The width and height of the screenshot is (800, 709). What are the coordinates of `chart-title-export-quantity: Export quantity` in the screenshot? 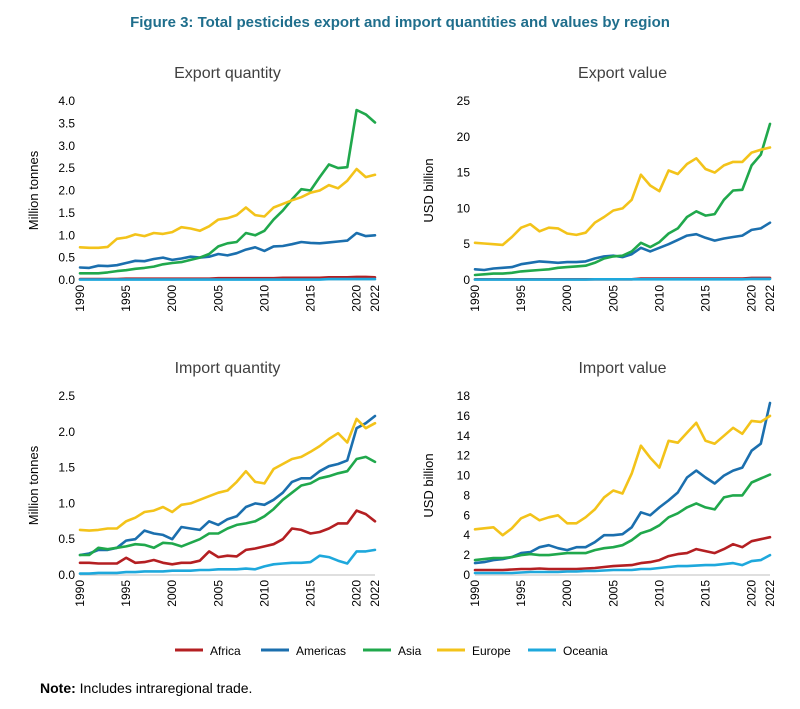 It's located at (227, 73).